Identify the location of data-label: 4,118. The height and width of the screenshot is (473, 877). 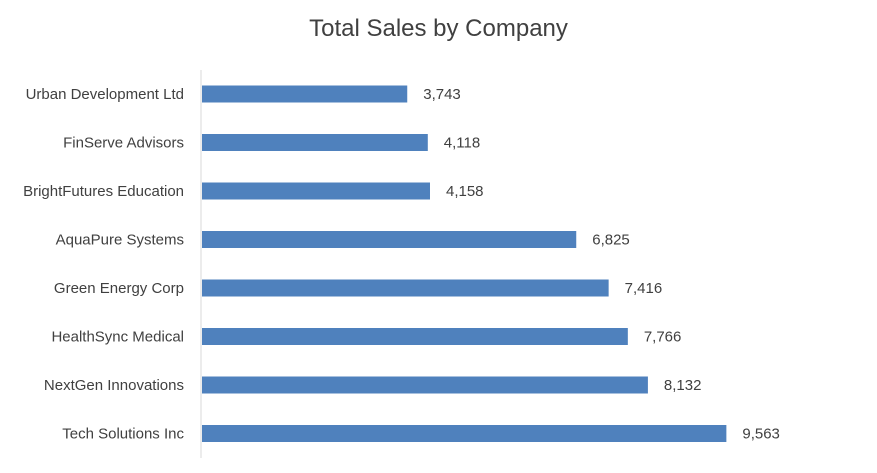
(462, 143).